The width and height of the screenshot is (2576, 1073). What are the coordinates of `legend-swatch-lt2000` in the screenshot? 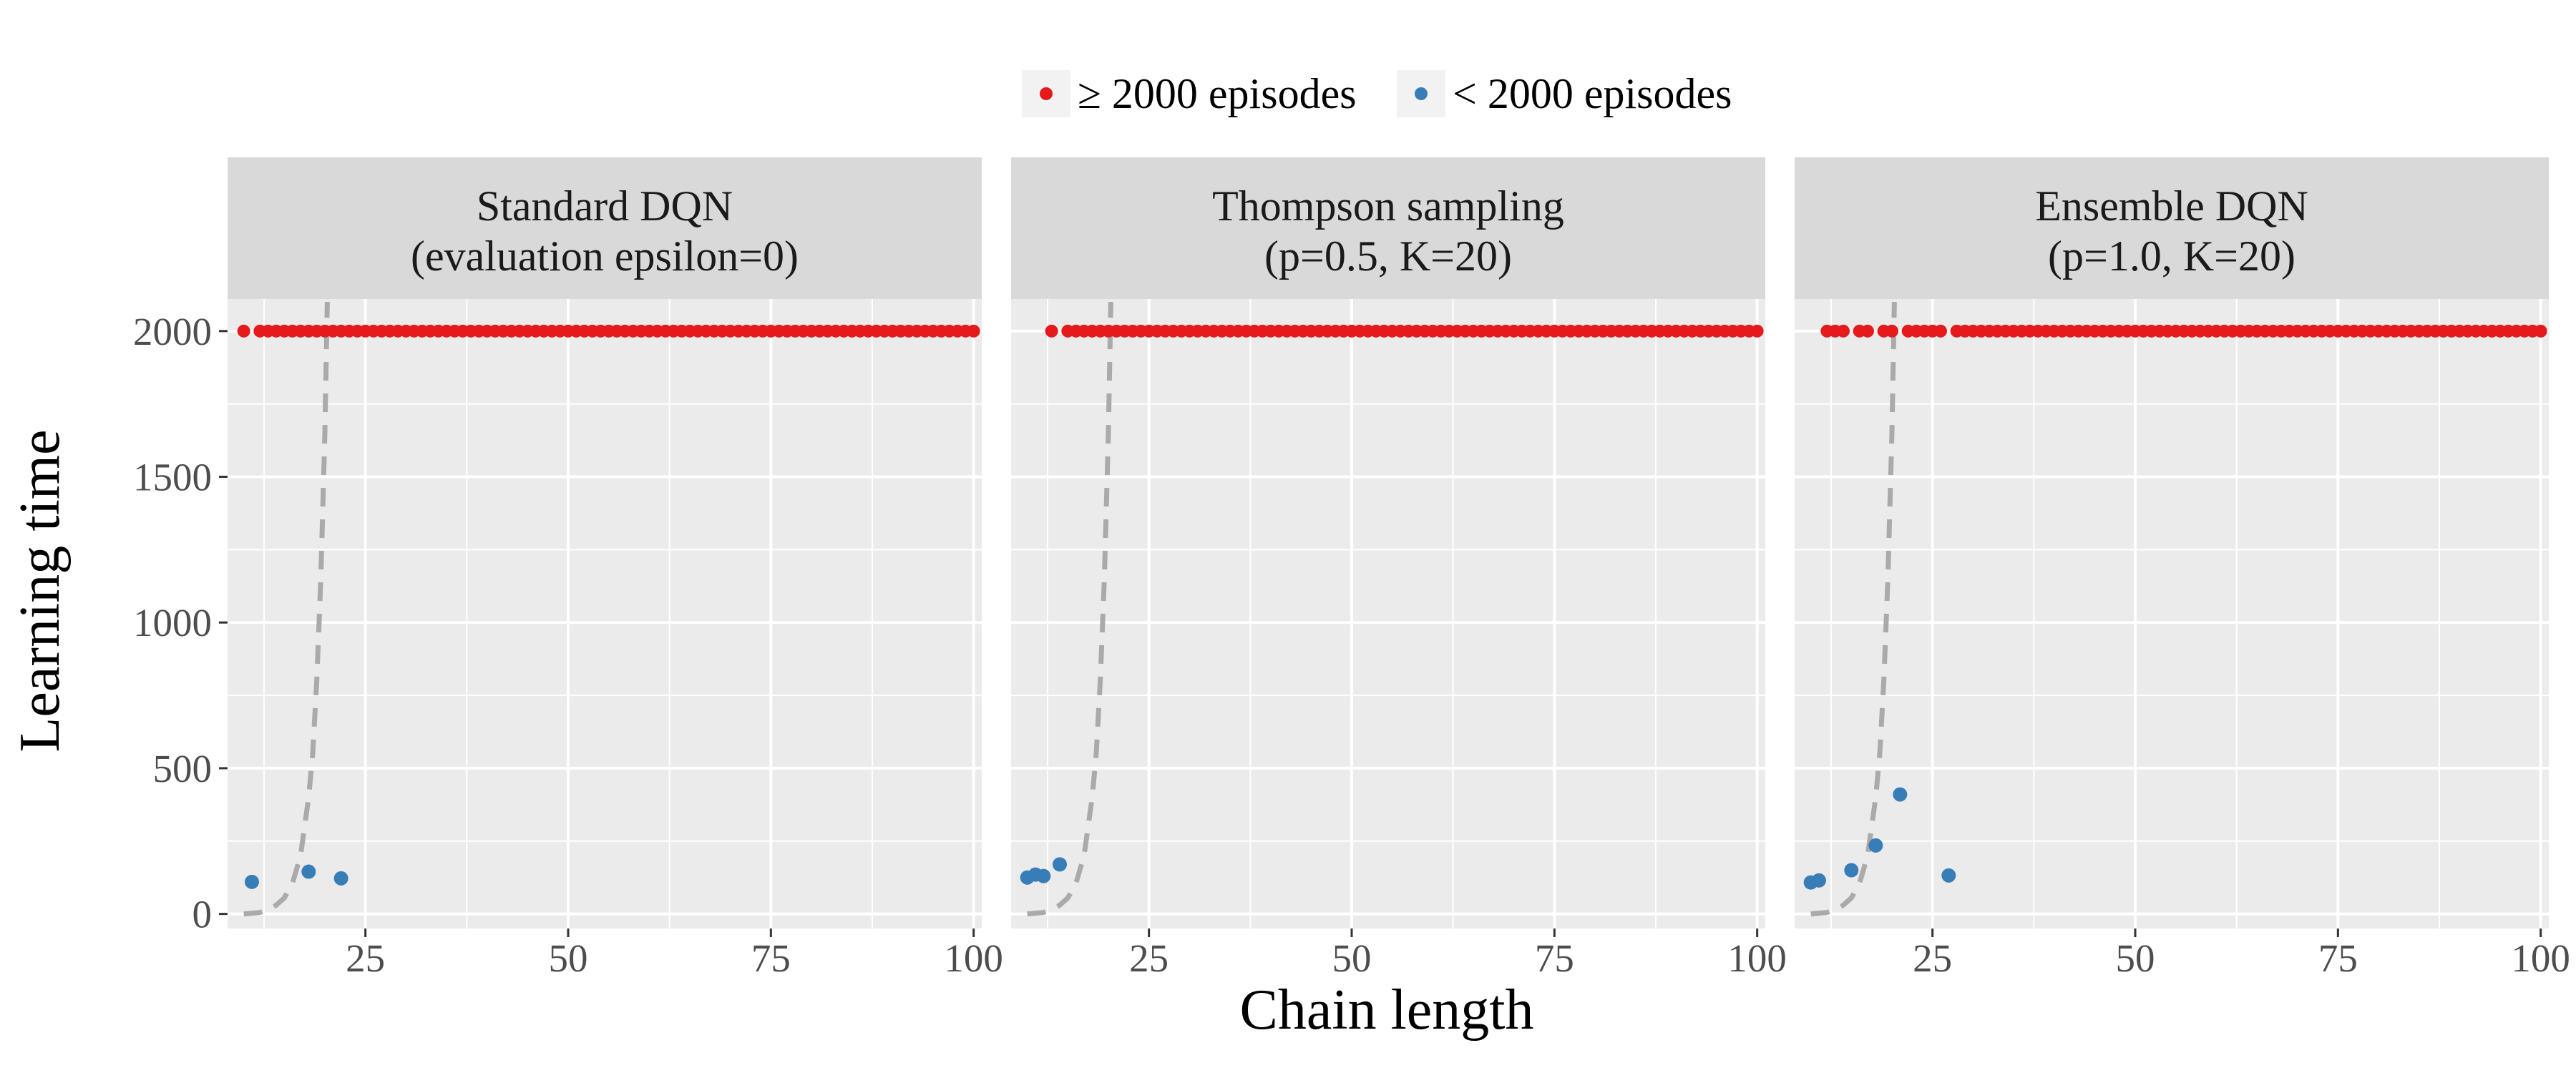 It's located at (1421, 93).